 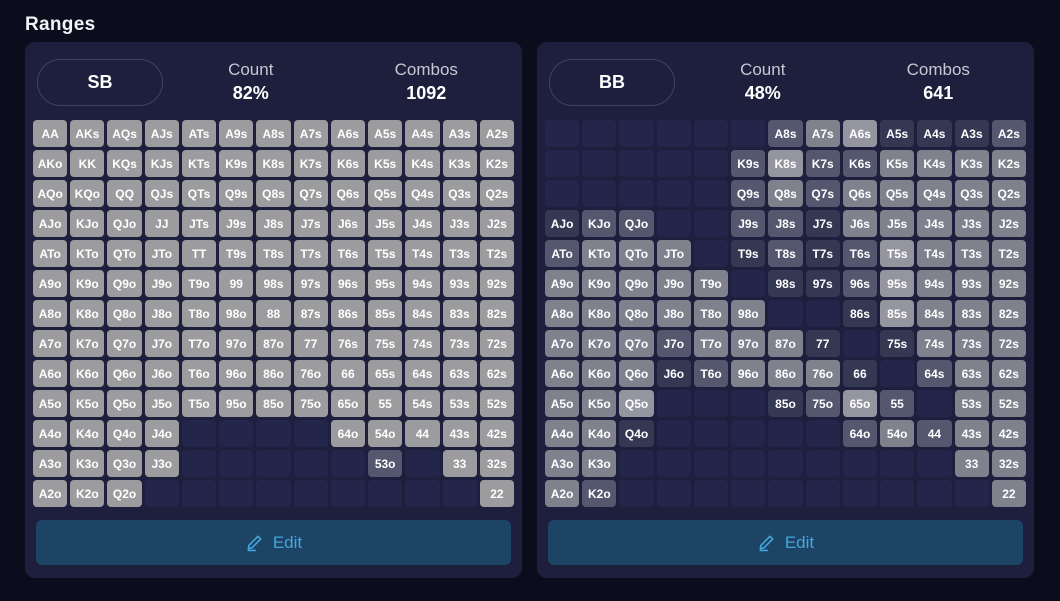 I want to click on hand-cell-94s: 94s, so click(x=934, y=283).